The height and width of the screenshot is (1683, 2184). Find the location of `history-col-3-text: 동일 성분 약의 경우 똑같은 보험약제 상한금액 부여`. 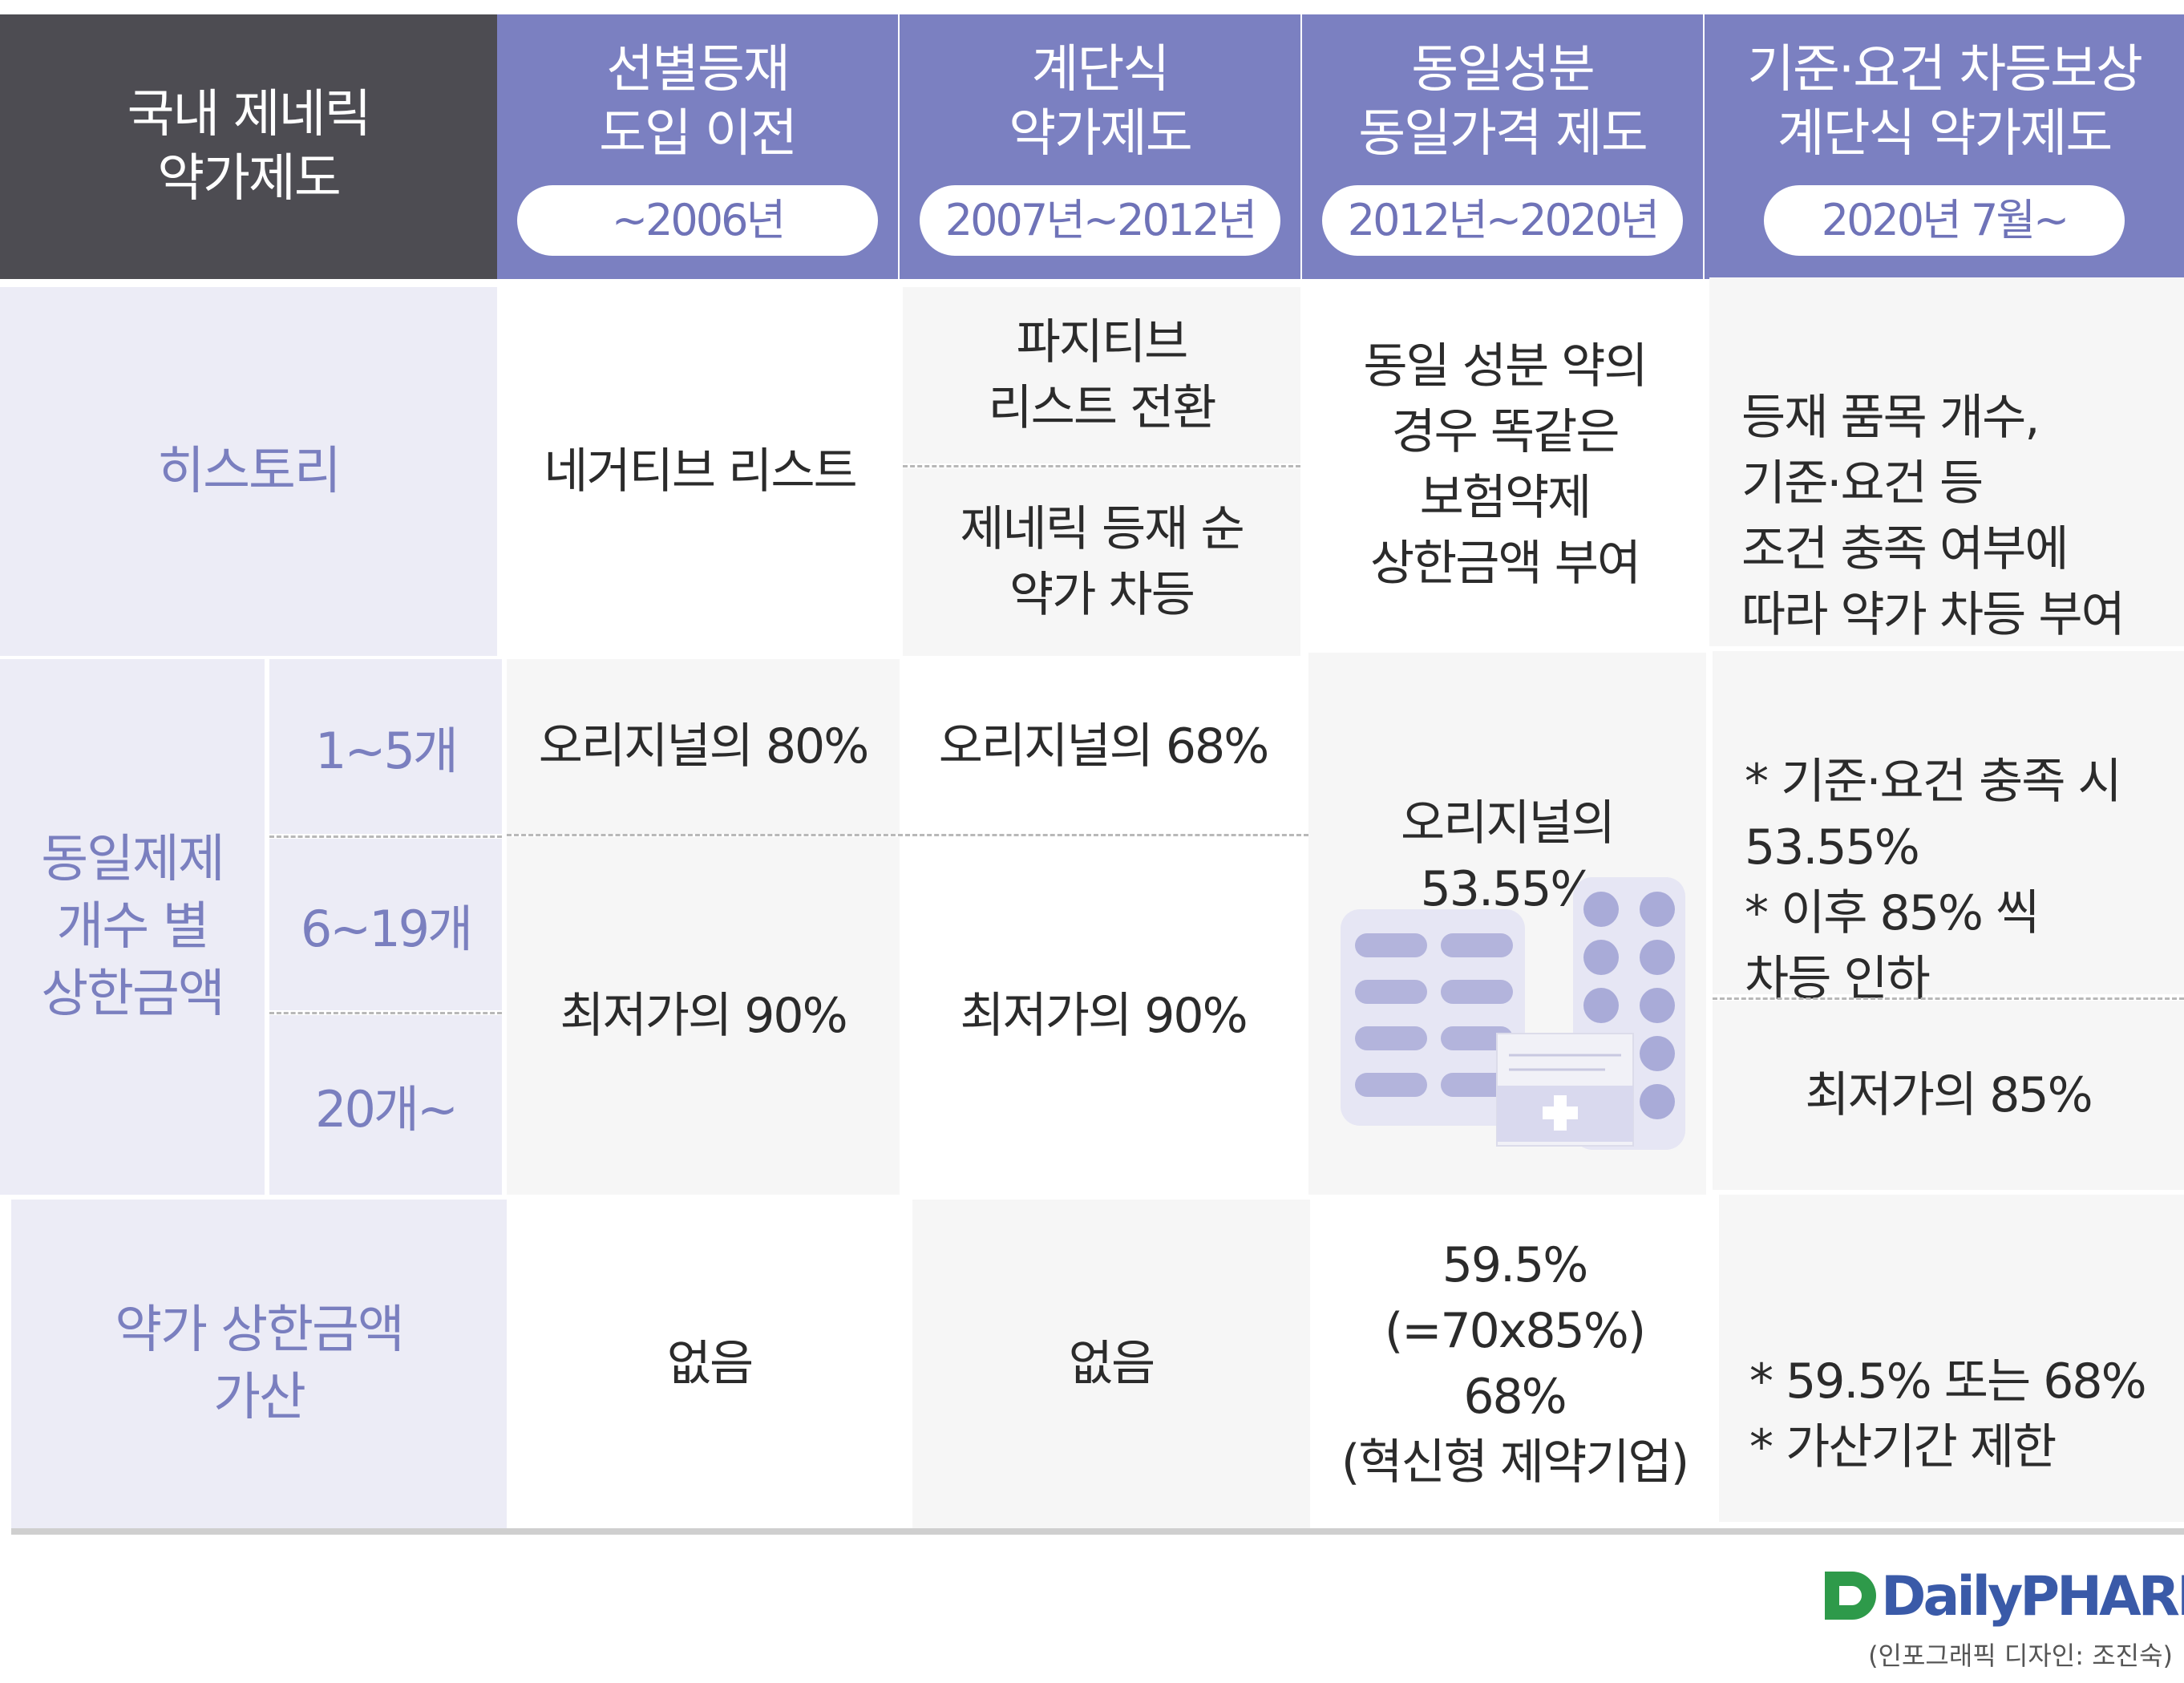

history-col-3-text: 동일 성분 약의 경우 똑같은 보험약제 상한금액 부여 is located at coordinates (1505, 465).